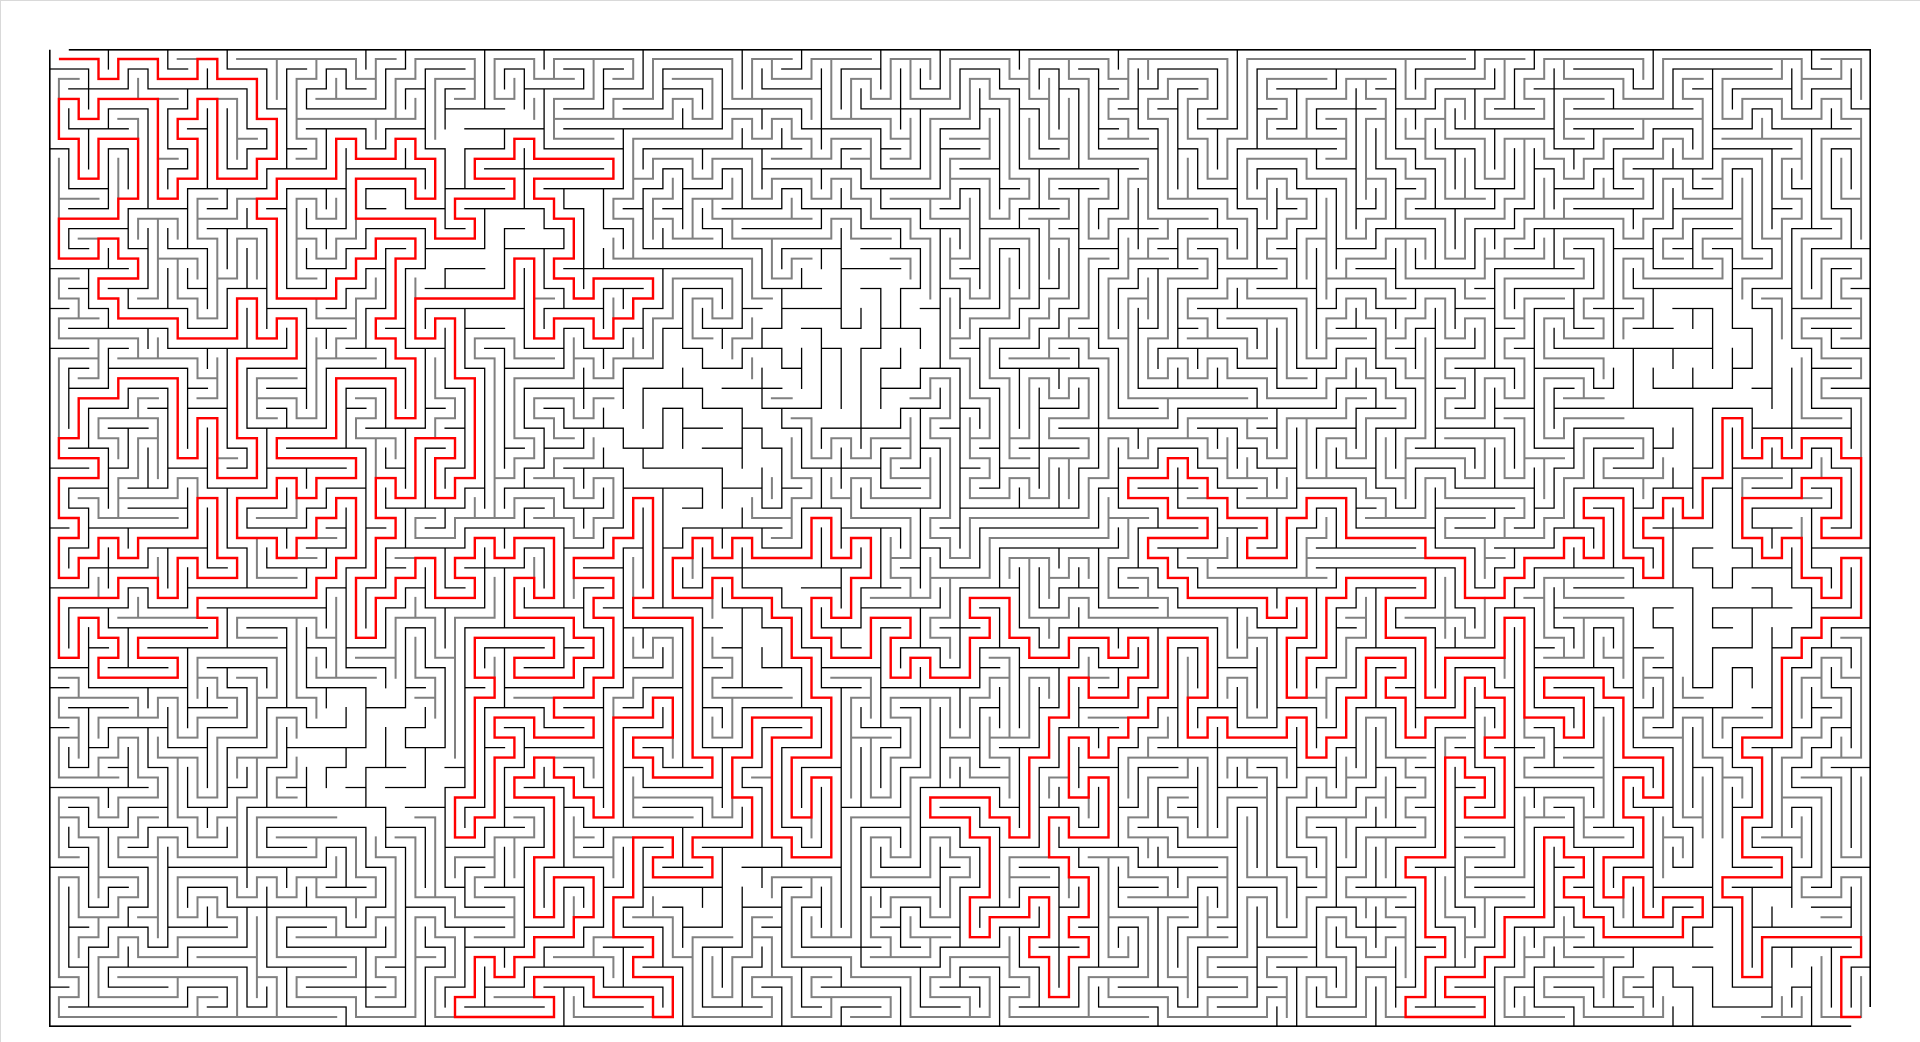 The image size is (1920, 1042). Describe the element at coordinates (0, 521) in the screenshot. I see `frame-left-border` at that location.